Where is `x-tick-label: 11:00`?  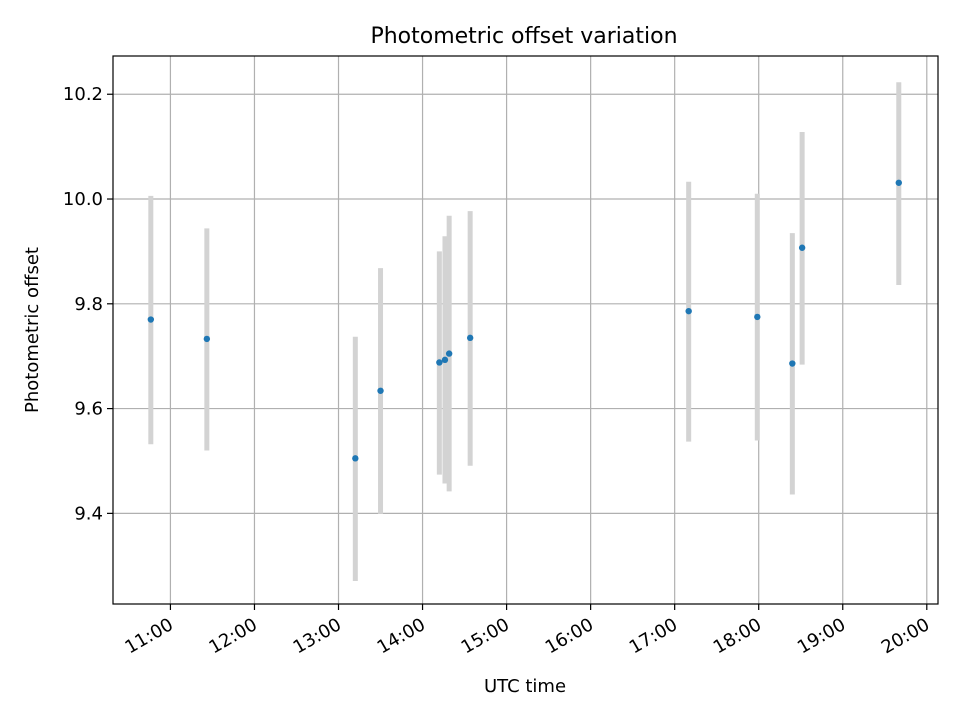
x-tick-label: 11:00 is located at coordinates (149, 636).